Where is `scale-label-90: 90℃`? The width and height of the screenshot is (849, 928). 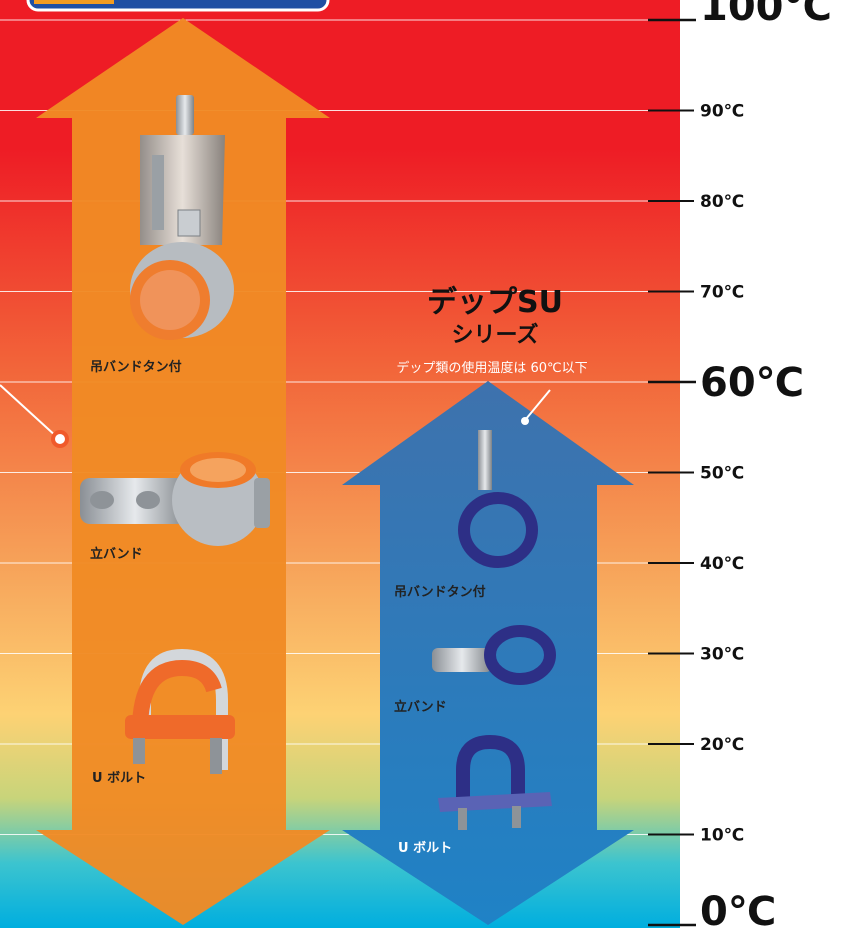
scale-label-90: 90℃ is located at coordinates (722, 112).